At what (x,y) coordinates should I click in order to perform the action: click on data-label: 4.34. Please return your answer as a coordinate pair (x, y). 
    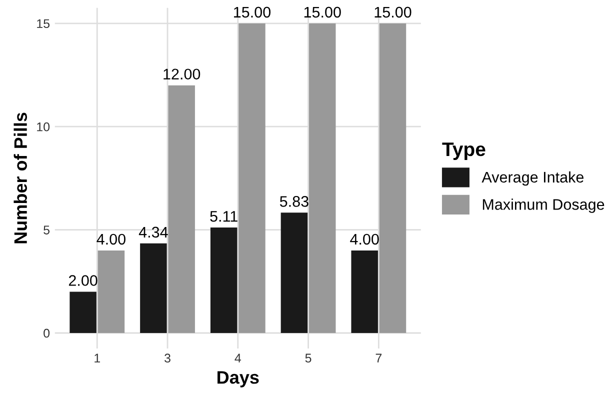
    Looking at the image, I should click on (153, 232).